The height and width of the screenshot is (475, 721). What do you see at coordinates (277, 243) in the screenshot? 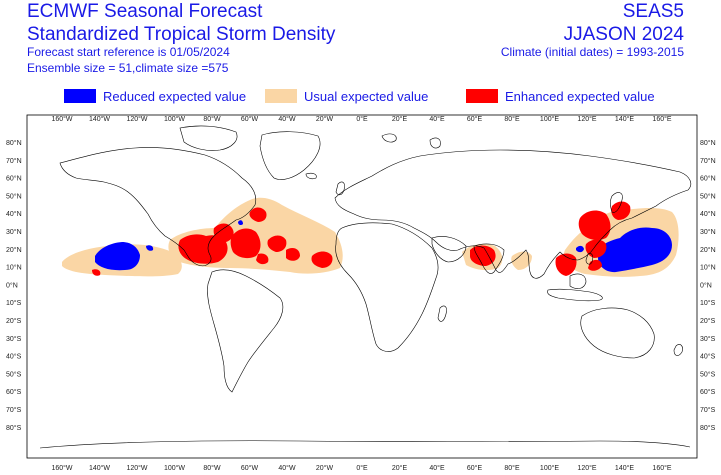
I see `enhanced-east-atlantic` at bounding box center [277, 243].